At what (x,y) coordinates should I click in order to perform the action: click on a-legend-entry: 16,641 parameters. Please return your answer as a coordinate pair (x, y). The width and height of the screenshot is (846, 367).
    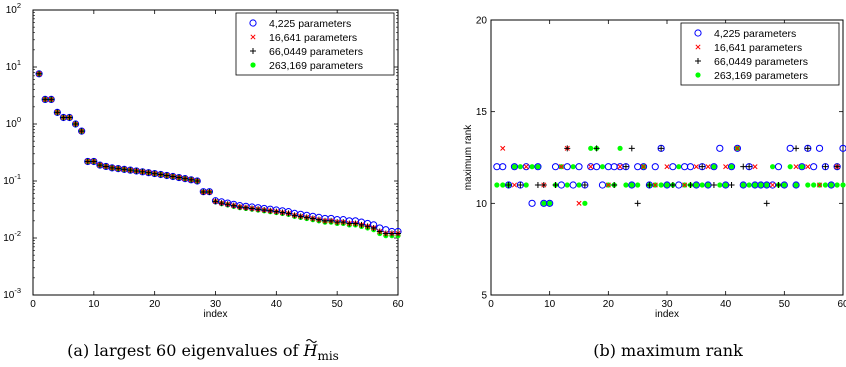
    Looking at the image, I should click on (313, 38).